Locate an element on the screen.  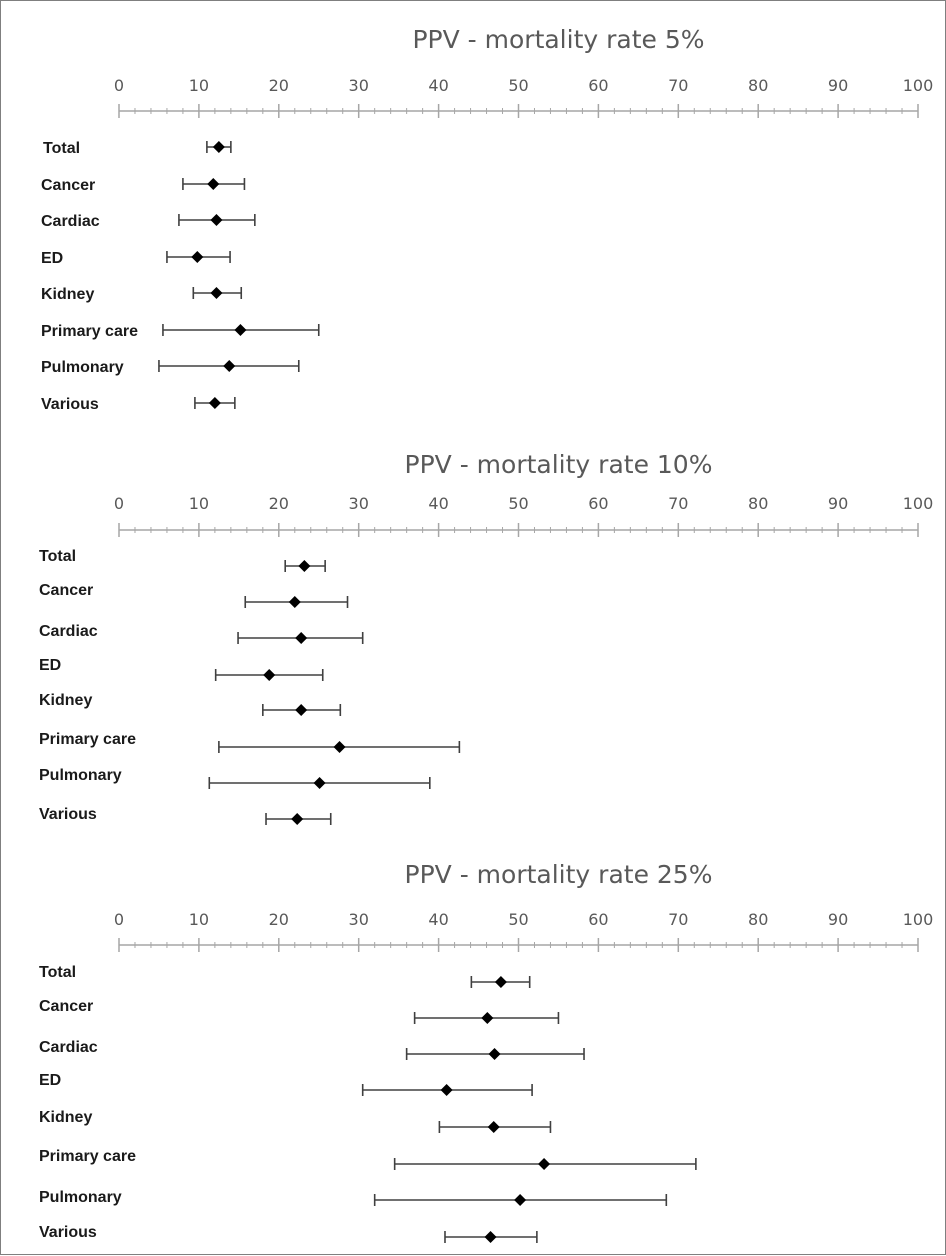
chart-title: PPV - mortality rate 10% is located at coordinates (559, 464).